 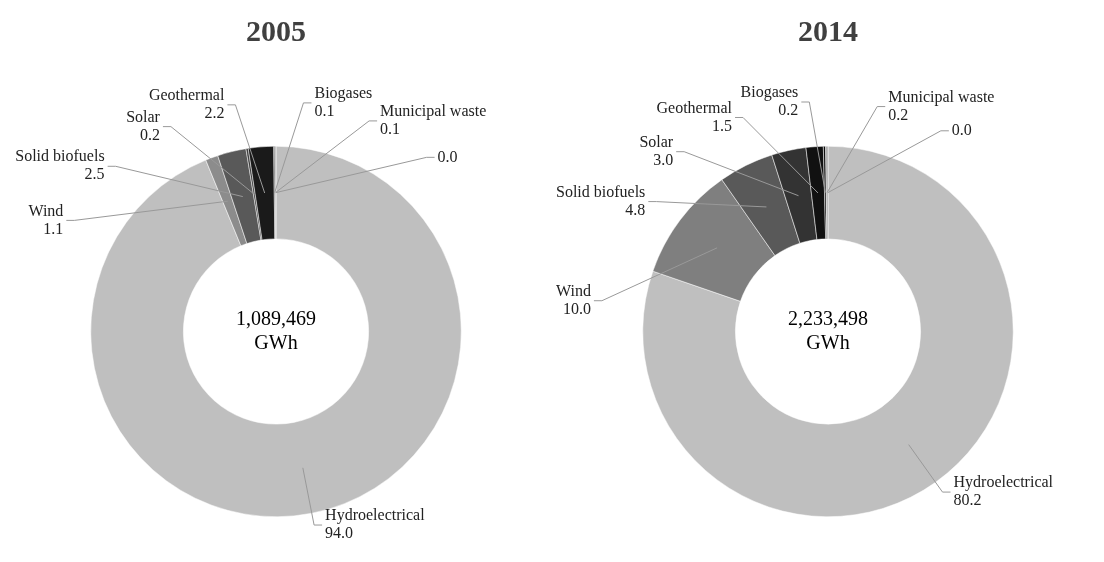 What do you see at coordinates (828, 30) in the screenshot?
I see `chart-title: 2014` at bounding box center [828, 30].